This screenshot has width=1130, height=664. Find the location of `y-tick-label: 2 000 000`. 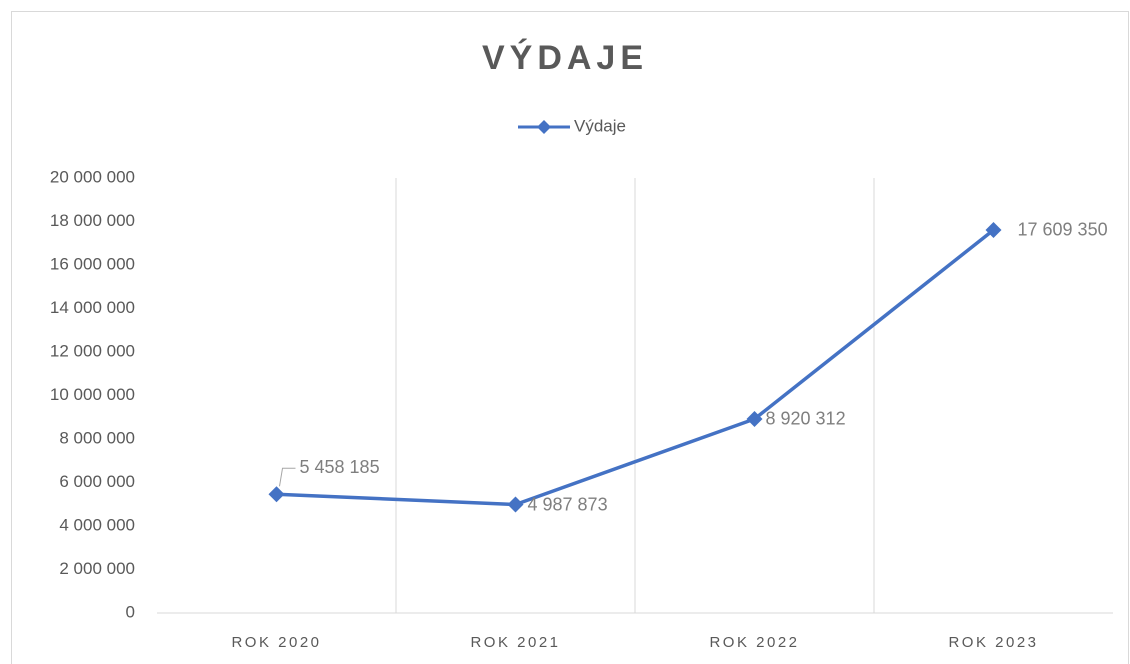

y-tick-label: 2 000 000 is located at coordinates (97, 568).